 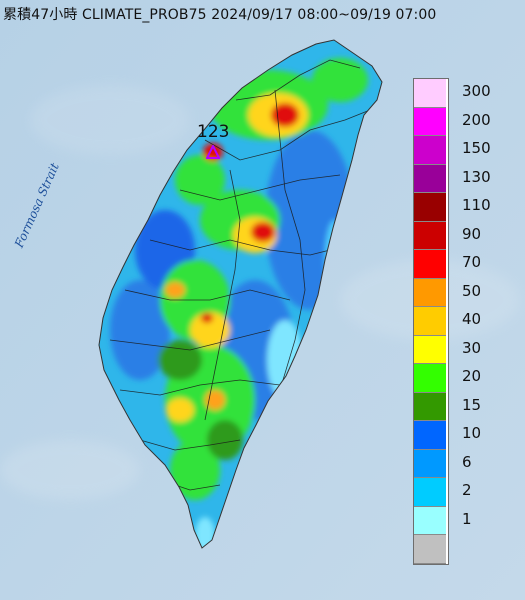 I want to click on legend-tick-label: 2, so click(x=467, y=490).